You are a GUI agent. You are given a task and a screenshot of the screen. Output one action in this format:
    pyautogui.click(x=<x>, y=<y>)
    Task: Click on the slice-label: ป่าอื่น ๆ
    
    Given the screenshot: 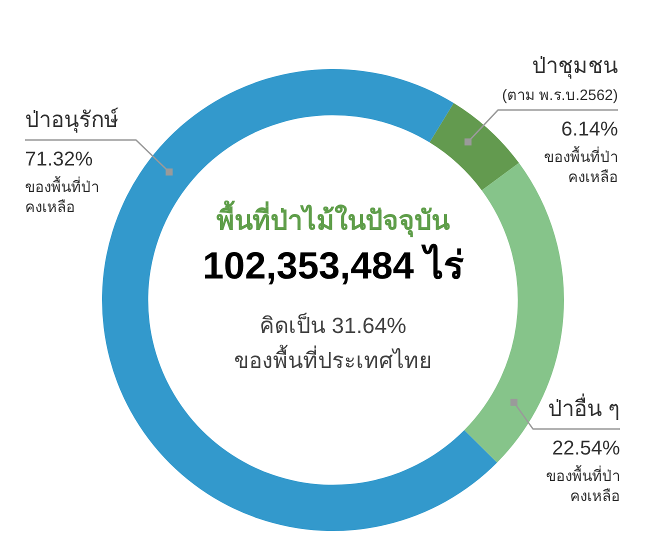 What is the action you would take?
    pyautogui.click(x=584, y=407)
    